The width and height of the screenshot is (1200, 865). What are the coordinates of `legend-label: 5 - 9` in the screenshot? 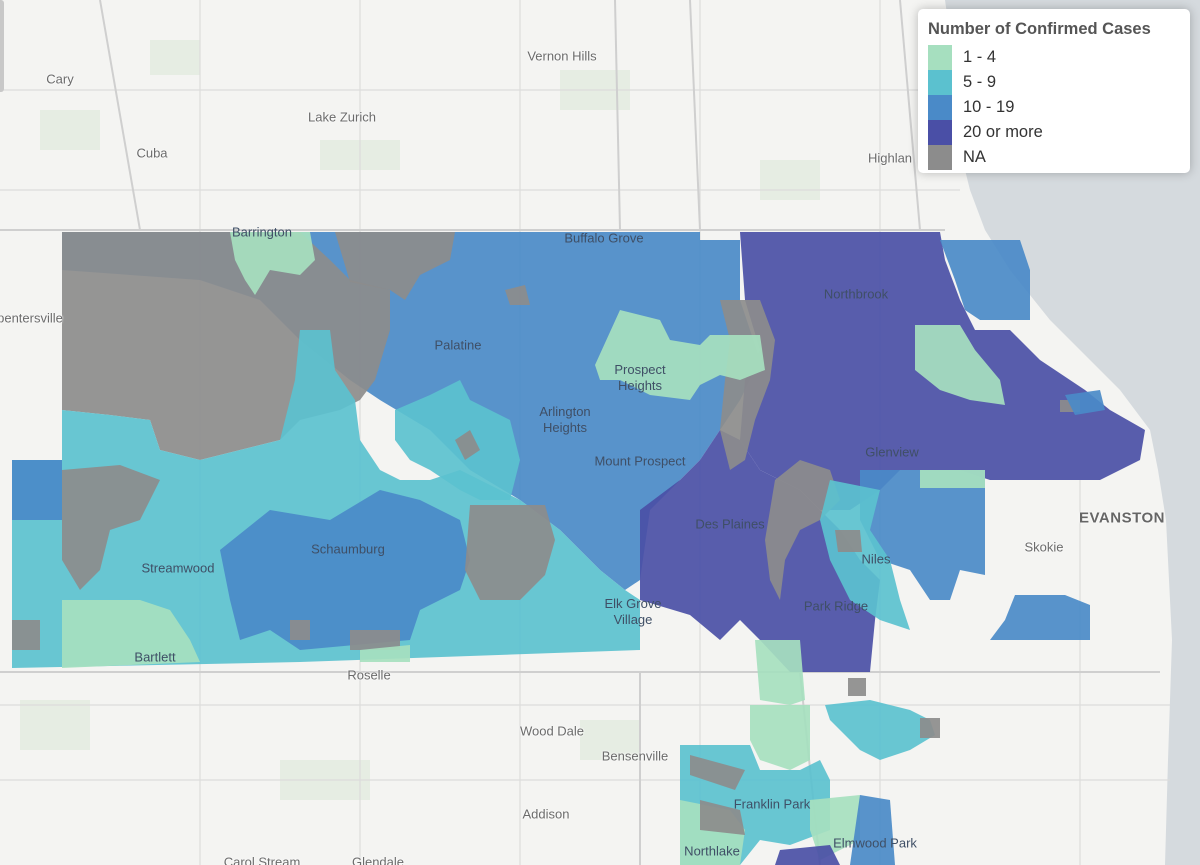 It's located at (980, 82).